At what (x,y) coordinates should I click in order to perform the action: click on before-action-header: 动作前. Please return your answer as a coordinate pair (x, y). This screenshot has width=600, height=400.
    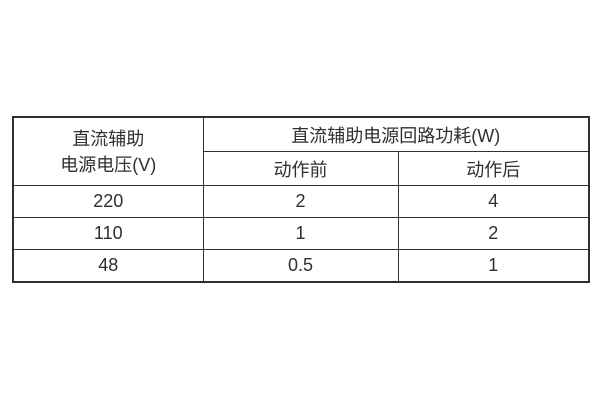
    Looking at the image, I should click on (300, 168).